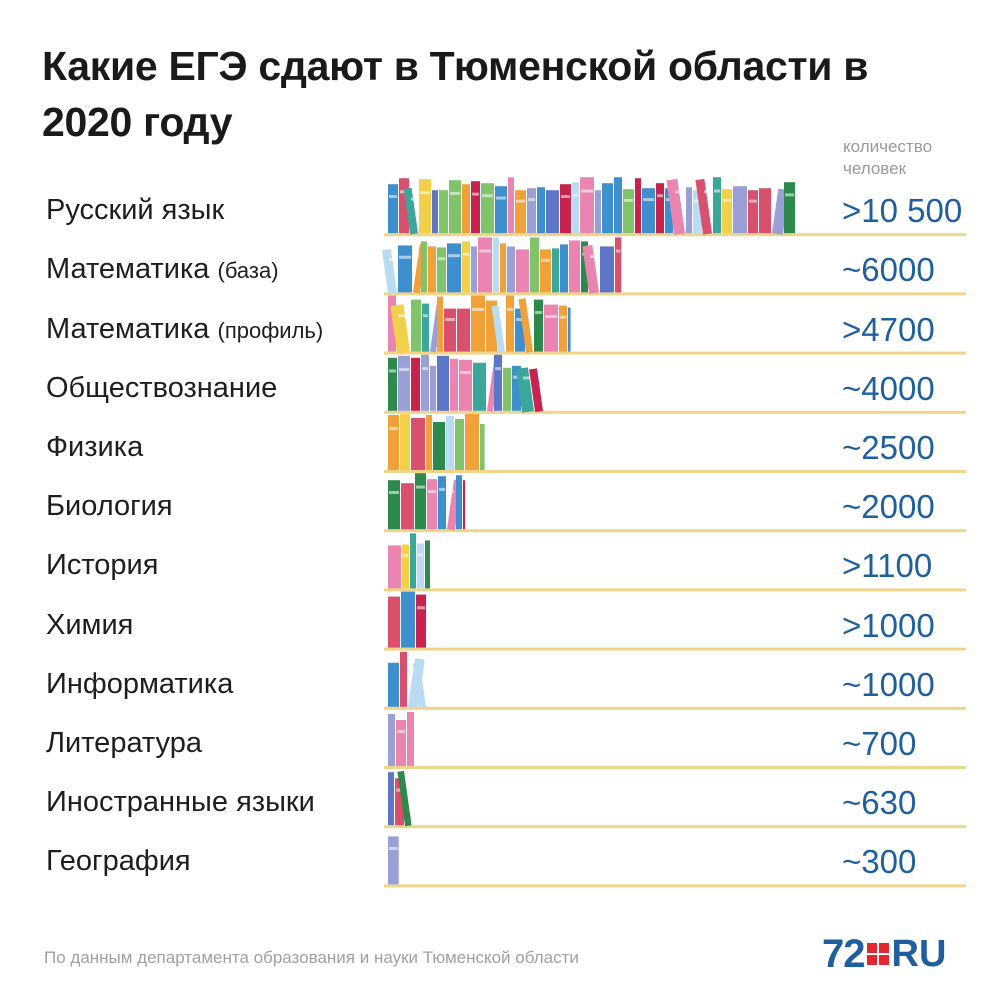 This screenshot has height=1000, width=1000. Describe the element at coordinates (216, 625) in the screenshot. I see `category-label: Химия` at that location.